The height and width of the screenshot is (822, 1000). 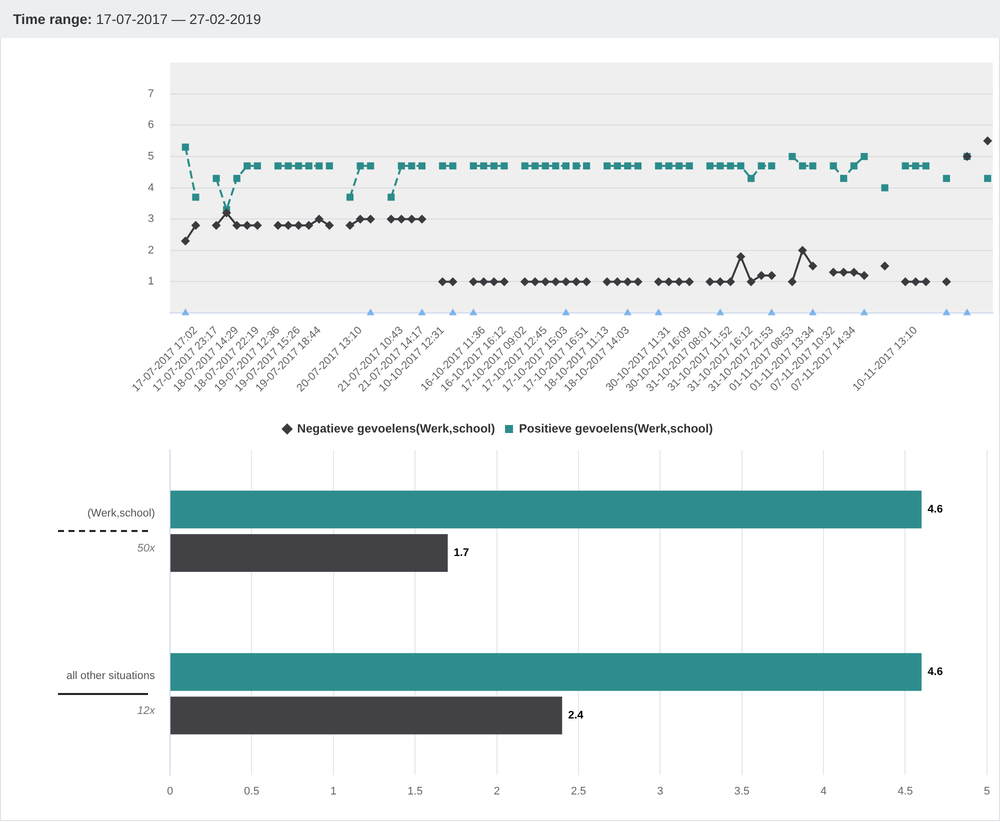 What do you see at coordinates (170, 792) in the screenshot?
I see `x-tick-label: 0` at bounding box center [170, 792].